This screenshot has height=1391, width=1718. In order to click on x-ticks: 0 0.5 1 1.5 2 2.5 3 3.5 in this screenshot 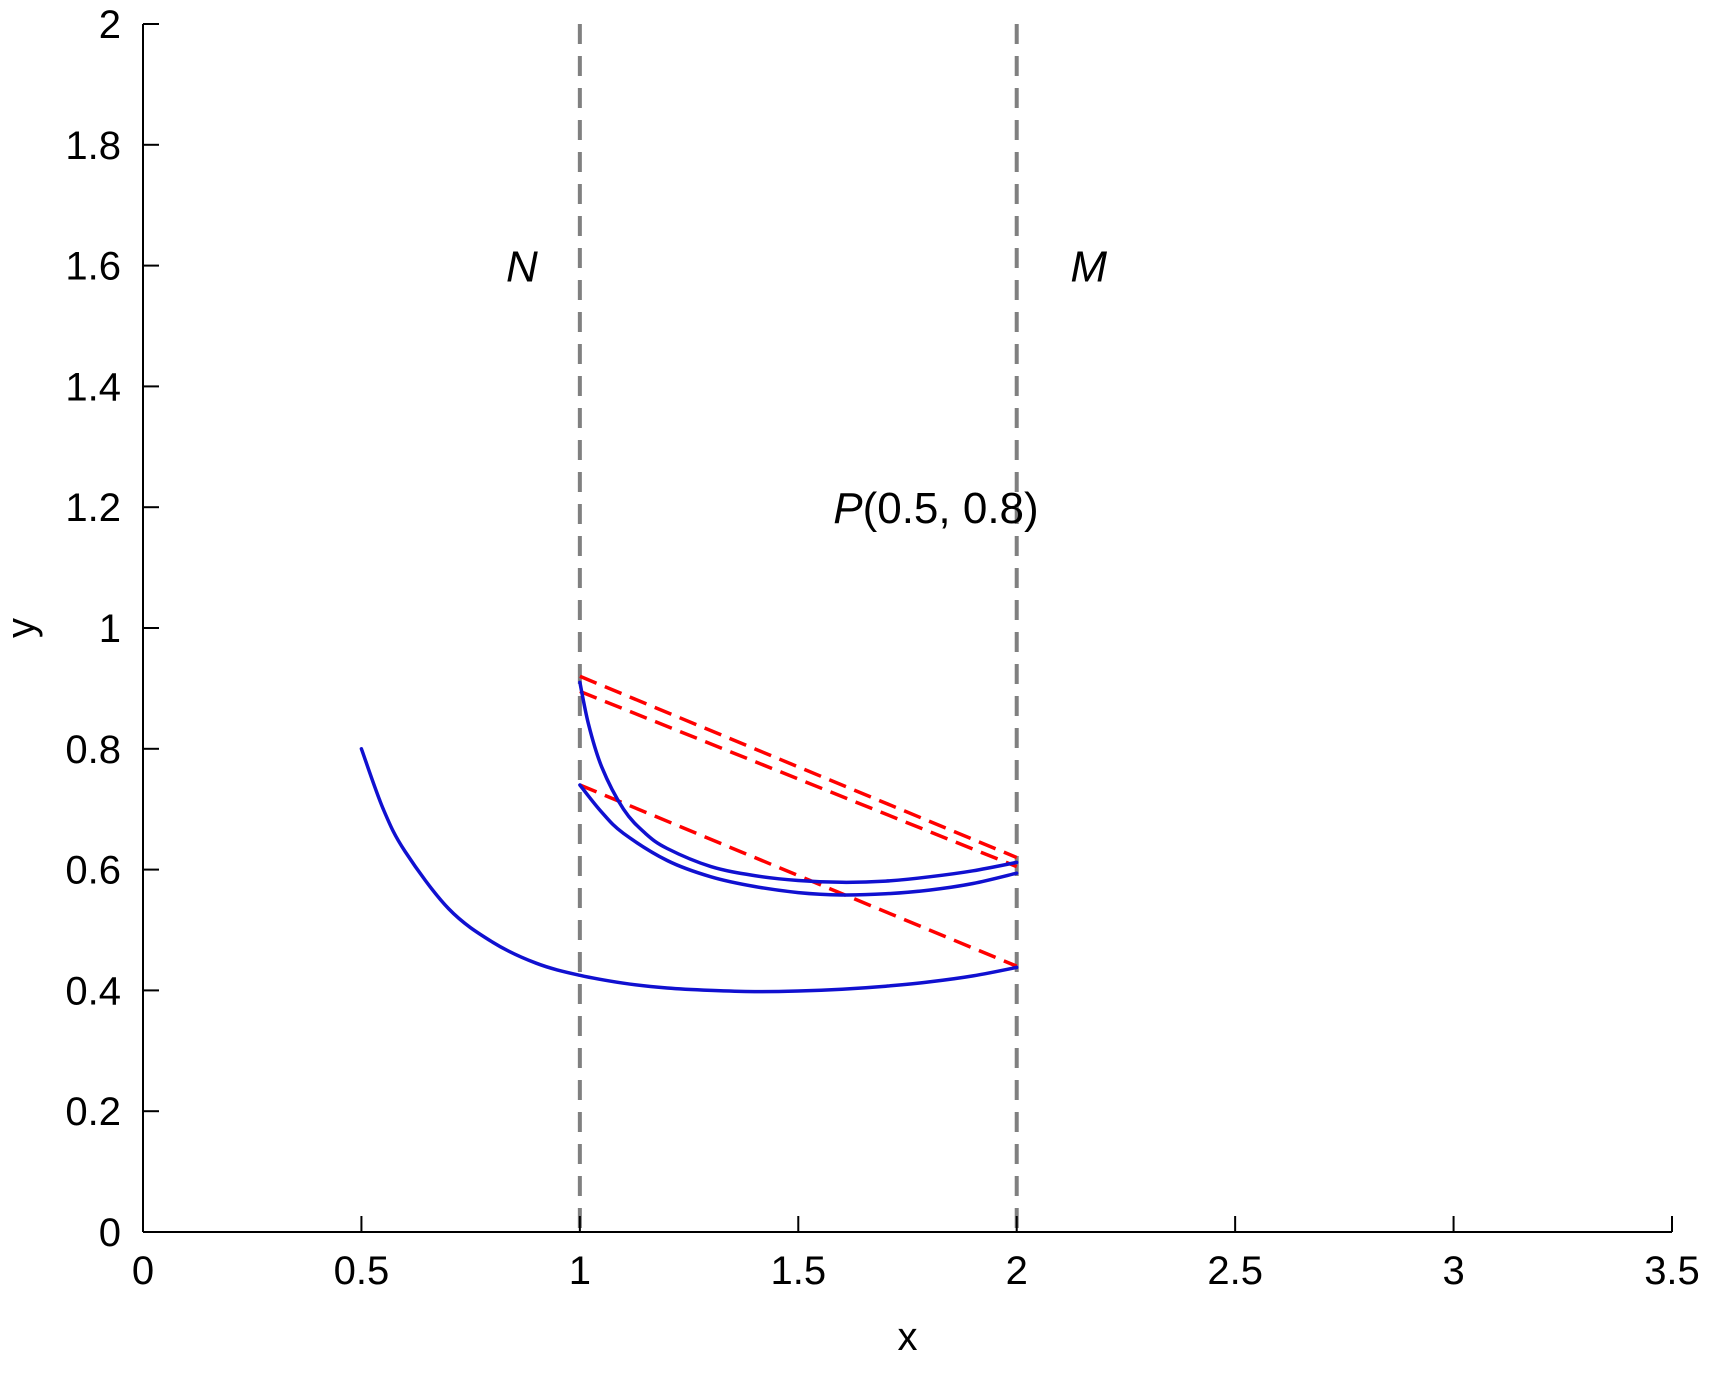, I will do `click(916, 1254)`.